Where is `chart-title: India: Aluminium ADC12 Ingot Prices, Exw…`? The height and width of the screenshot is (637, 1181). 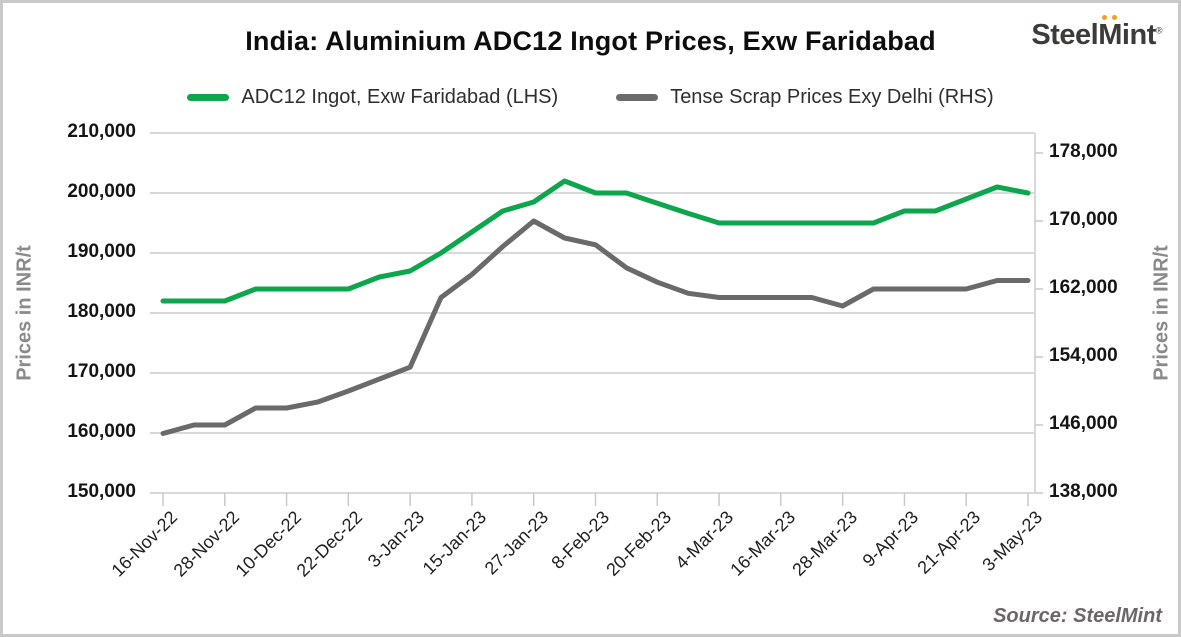 chart-title: India: Aluminium ADC12 Ingot Prices, Exw… is located at coordinates (590, 41).